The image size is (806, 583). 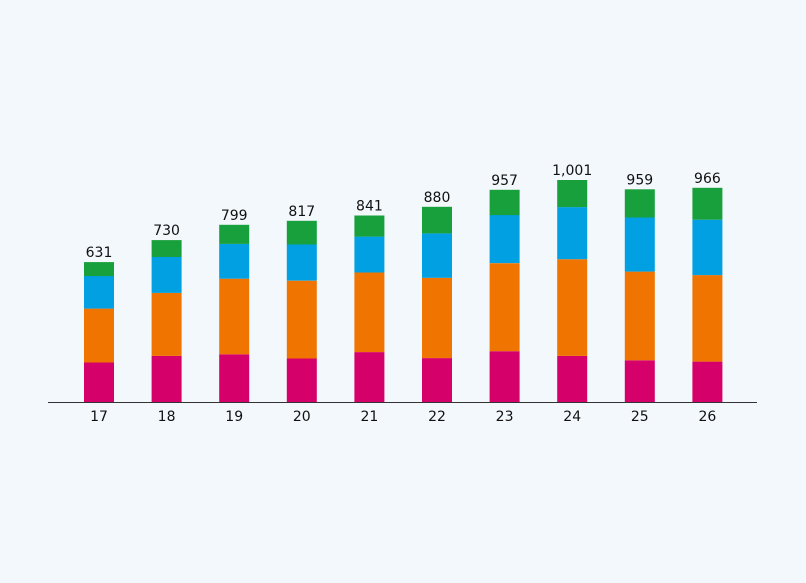 I want to click on total-label-21: 841, so click(x=369, y=207).